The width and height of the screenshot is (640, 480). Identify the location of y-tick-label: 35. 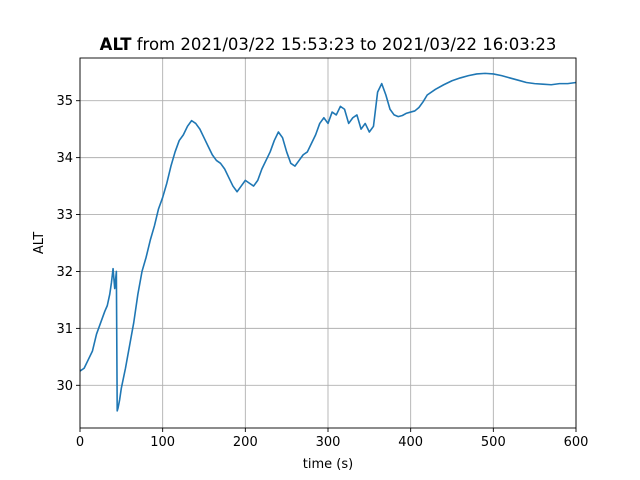
(64, 101).